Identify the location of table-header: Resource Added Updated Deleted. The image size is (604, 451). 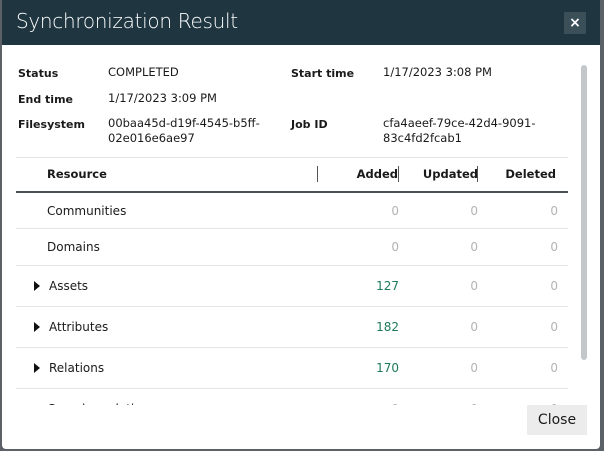
(292, 175).